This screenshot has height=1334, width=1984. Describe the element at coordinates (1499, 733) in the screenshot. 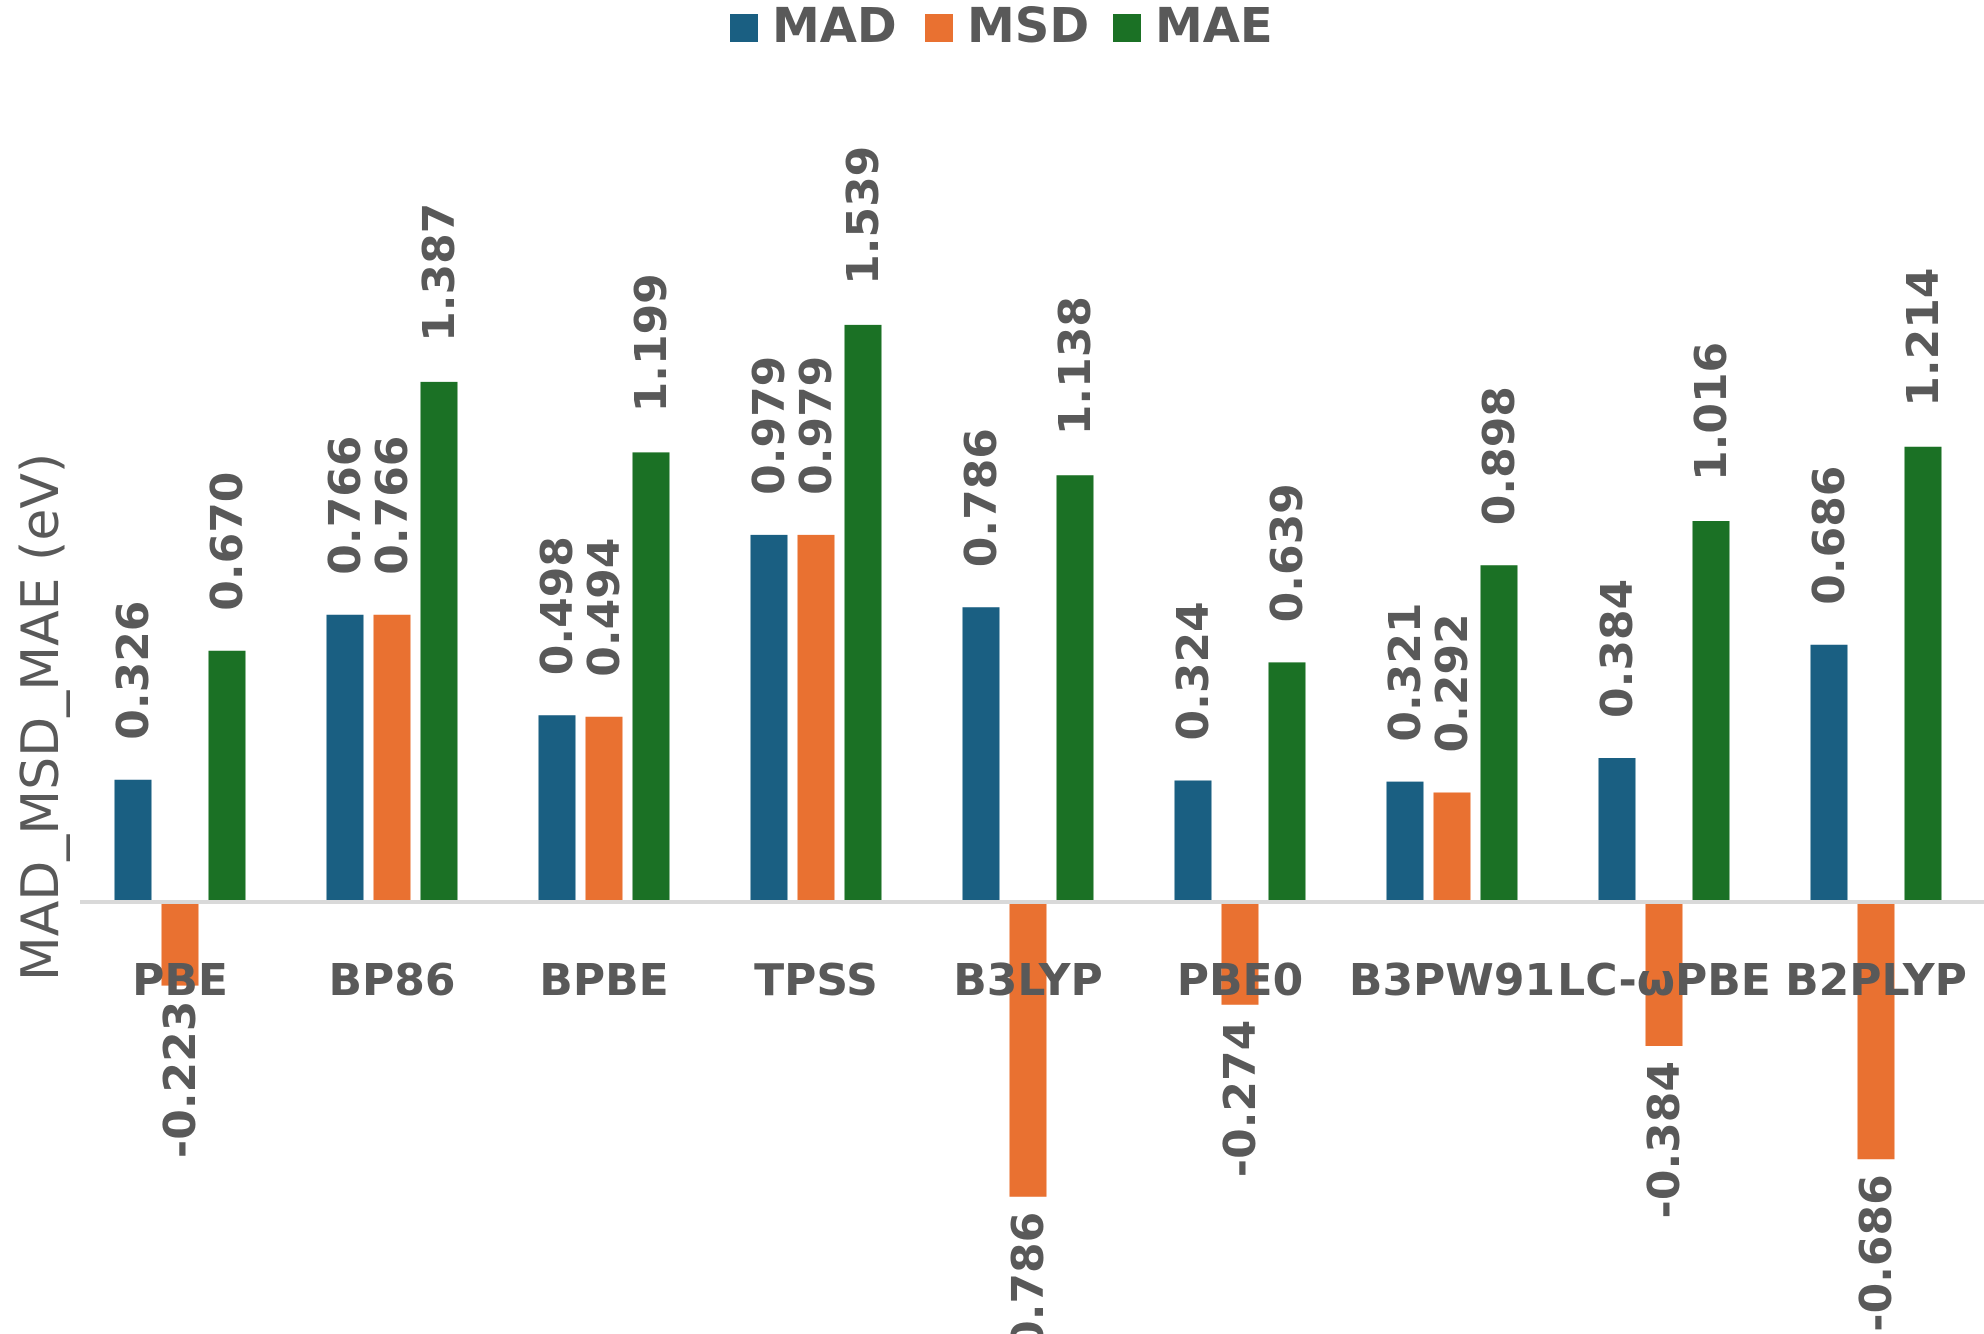

I see `bar-mae-b3pw91` at that location.